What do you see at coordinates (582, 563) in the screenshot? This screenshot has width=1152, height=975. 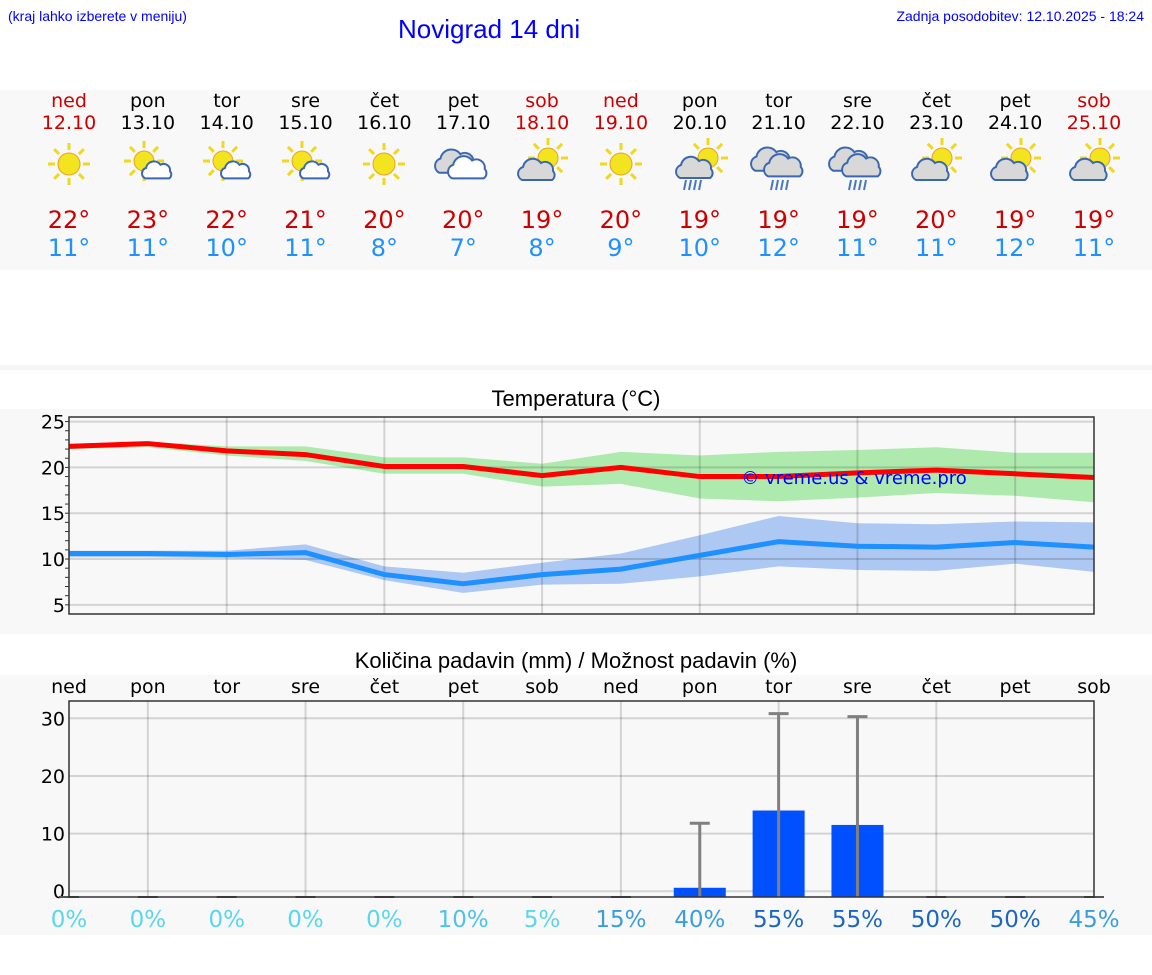 I see `min-temp-line` at bounding box center [582, 563].